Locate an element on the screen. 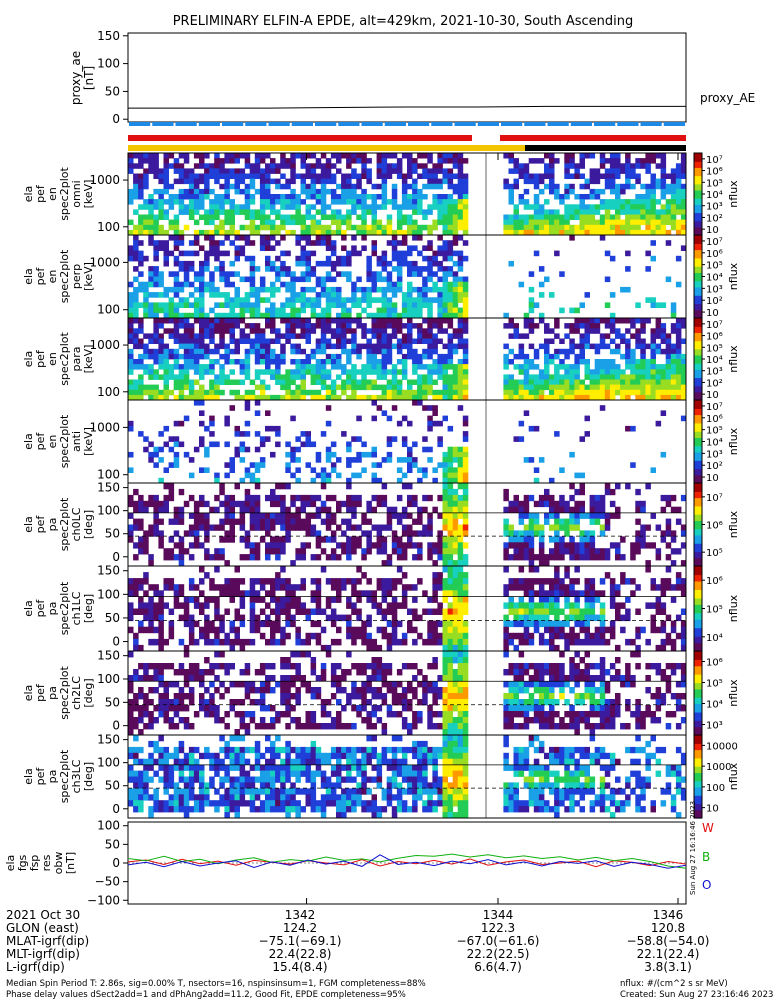 This screenshot has height=1000, width=775. panel-ylabel: elapefenspec2plotomni[keV] is located at coordinates (58, 194).